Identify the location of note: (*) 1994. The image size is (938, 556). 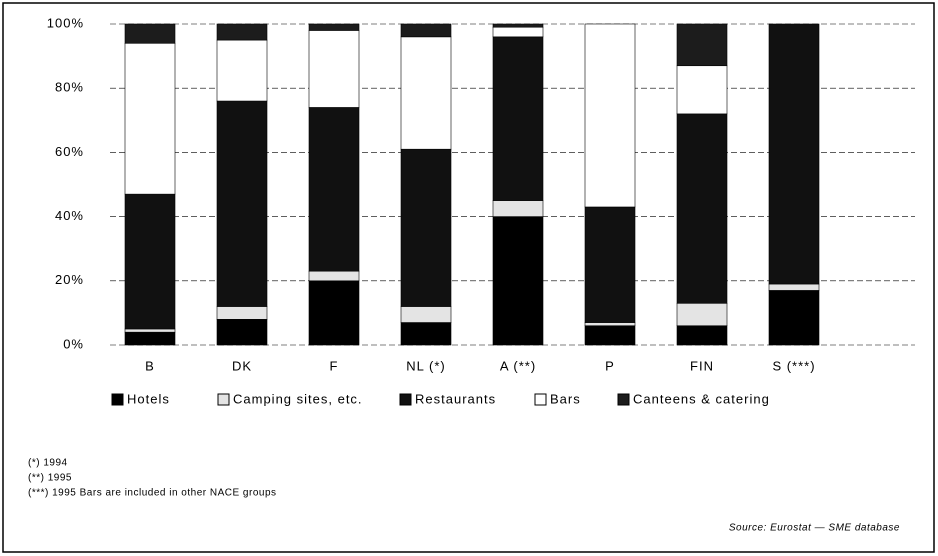
(48, 463).